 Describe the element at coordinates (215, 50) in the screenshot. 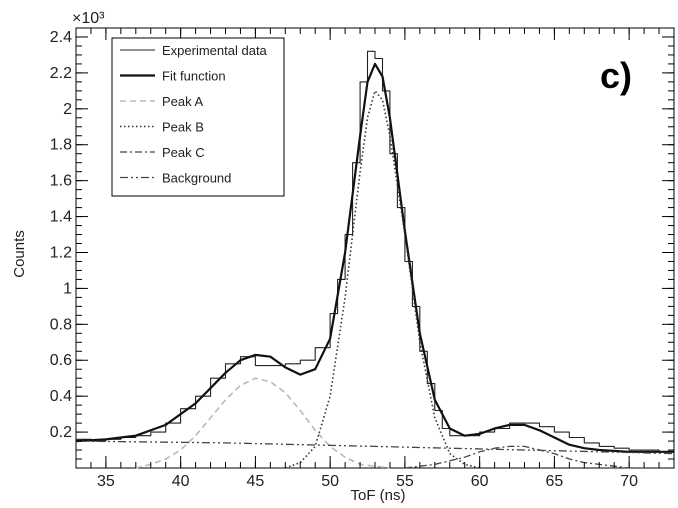

I see `legend-label: Experimental data` at that location.